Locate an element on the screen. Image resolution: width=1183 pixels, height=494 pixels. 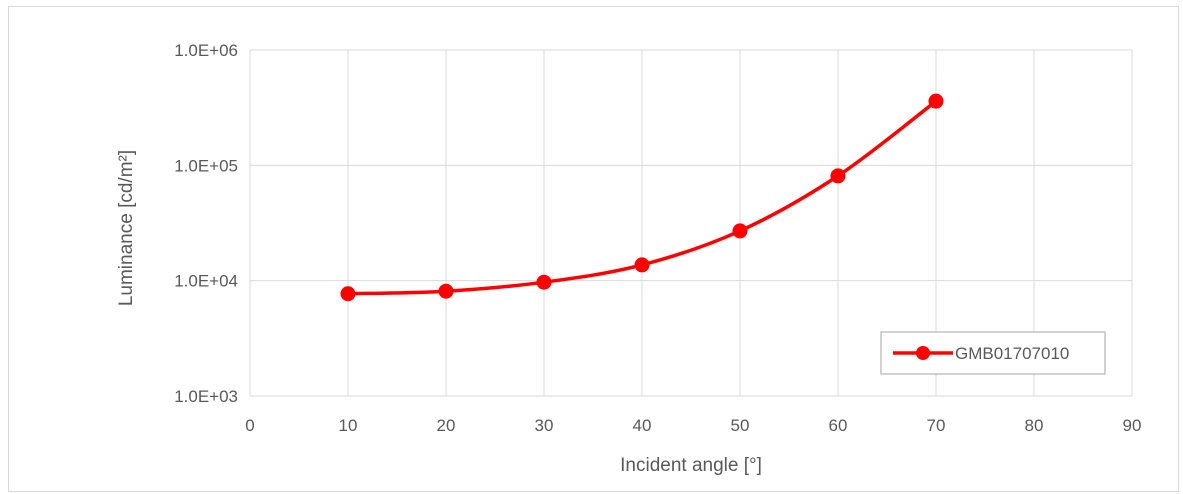
y-tick-labels: 1.0E+03 1.0E+04 1.0E+05 1.0E+06 is located at coordinates (206, 223).